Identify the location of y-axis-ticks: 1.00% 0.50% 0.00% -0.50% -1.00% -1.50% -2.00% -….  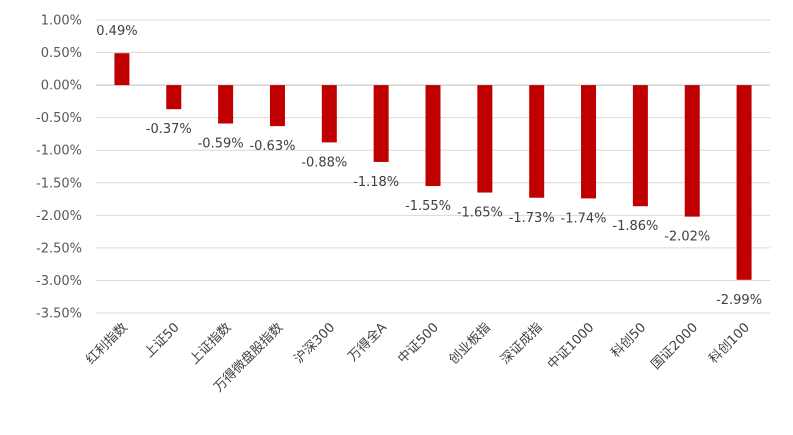
(59, 168).